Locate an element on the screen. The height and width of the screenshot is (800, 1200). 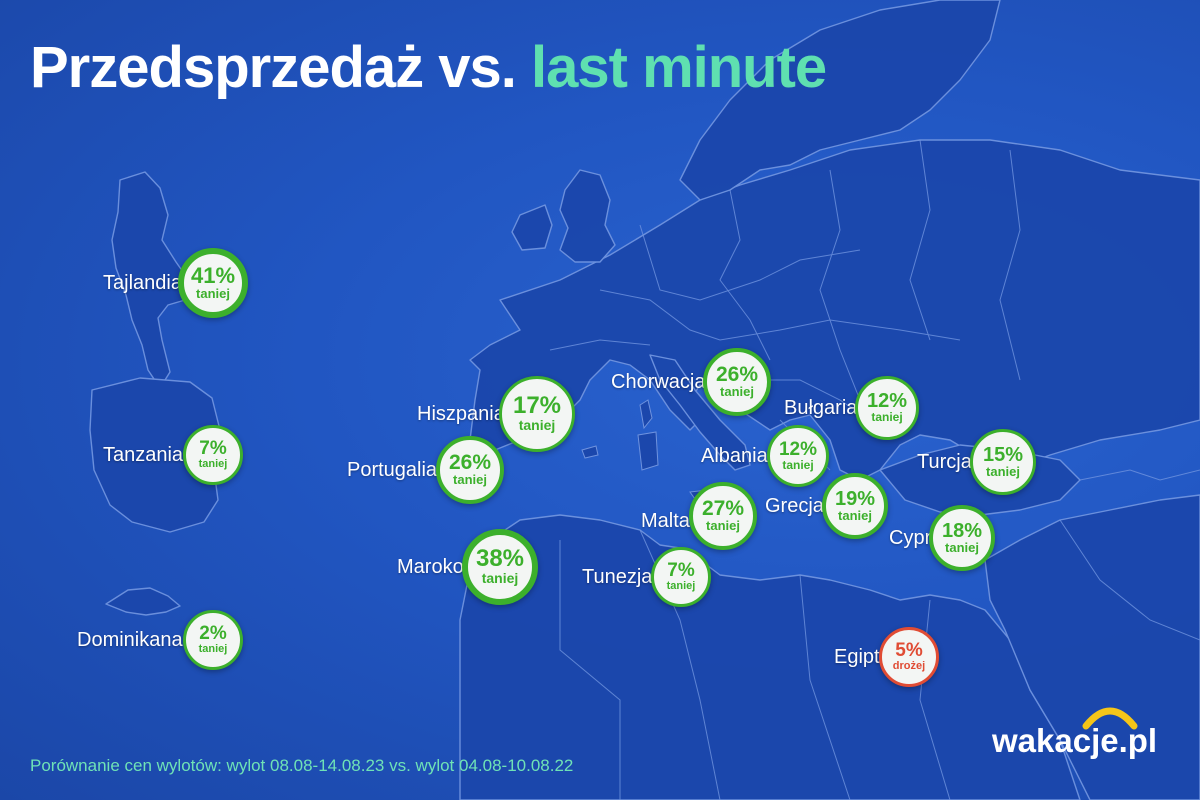
country-label-egipt: Egipt is located at coordinates (857, 656).